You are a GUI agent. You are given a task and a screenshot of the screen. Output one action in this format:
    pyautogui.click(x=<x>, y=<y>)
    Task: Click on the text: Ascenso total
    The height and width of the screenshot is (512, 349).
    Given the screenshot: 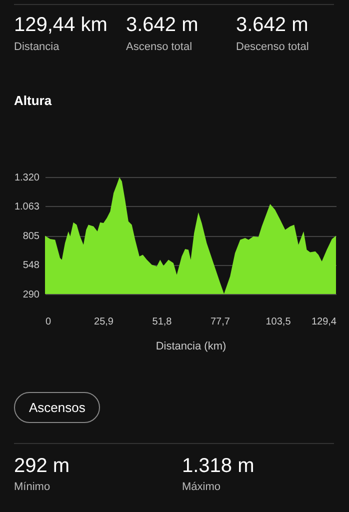 What is the action you would take?
    pyautogui.click(x=159, y=47)
    